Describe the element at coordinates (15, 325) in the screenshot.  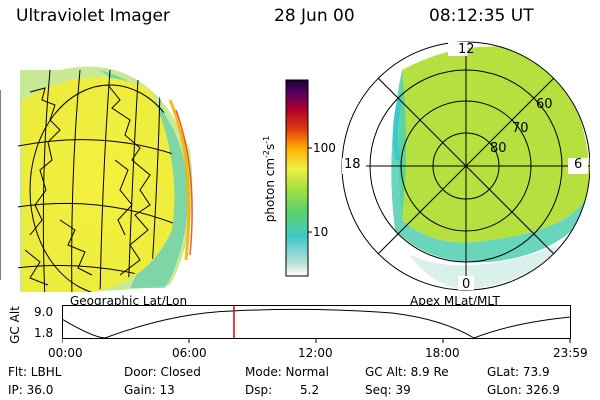
I see `timeline-ylabel: GC Alt` at that location.